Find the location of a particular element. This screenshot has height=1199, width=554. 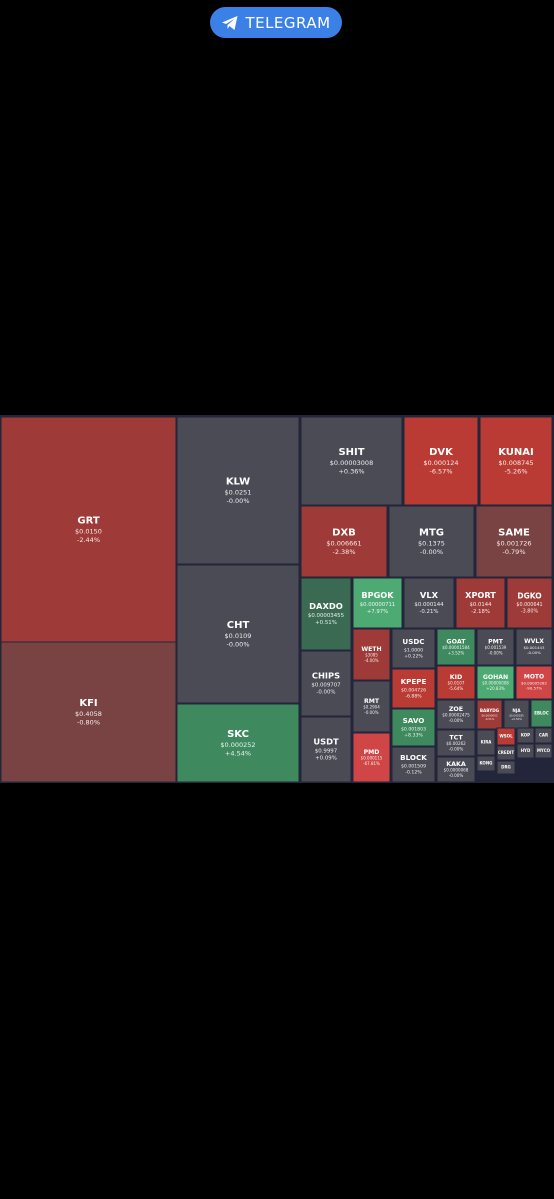

button-label: TELEGRAM is located at coordinates (288, 22).